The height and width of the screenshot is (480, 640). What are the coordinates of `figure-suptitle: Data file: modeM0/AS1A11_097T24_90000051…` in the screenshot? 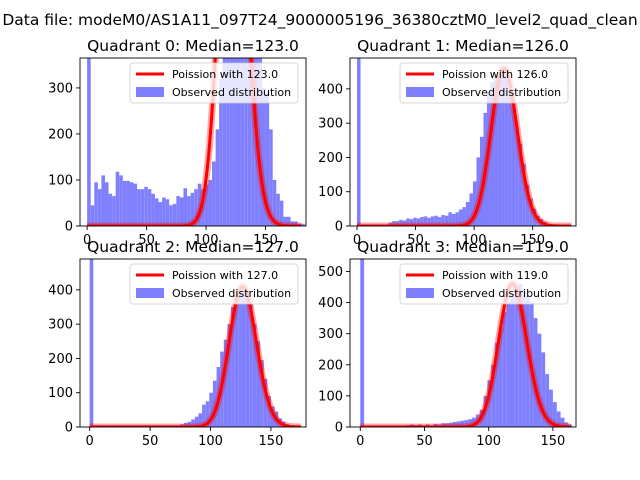 It's located at (319, 20).